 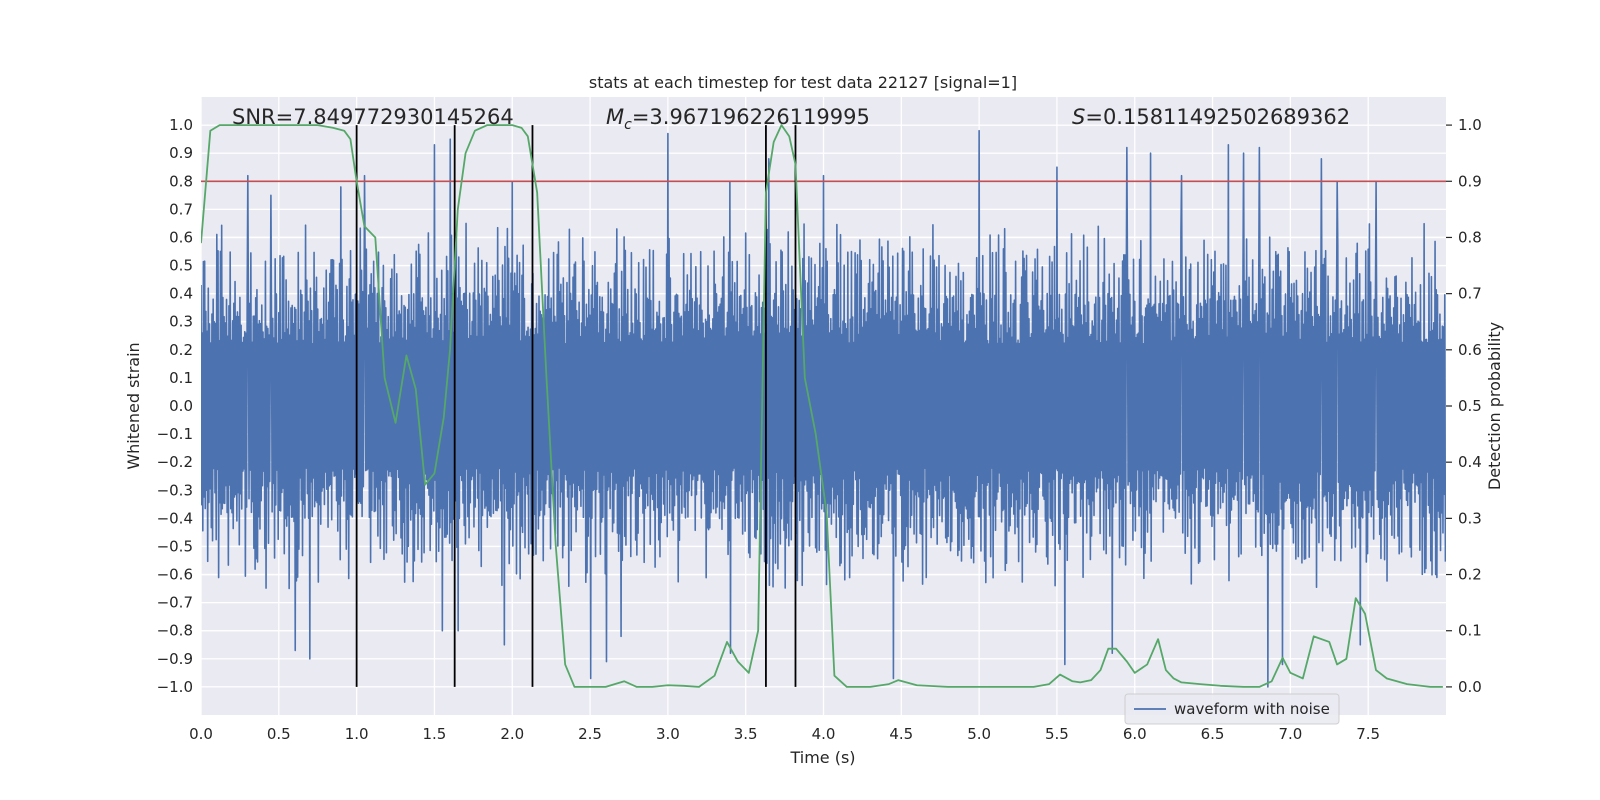 What do you see at coordinates (181, 266) in the screenshot?
I see `y-tick-label: 0.5` at bounding box center [181, 266].